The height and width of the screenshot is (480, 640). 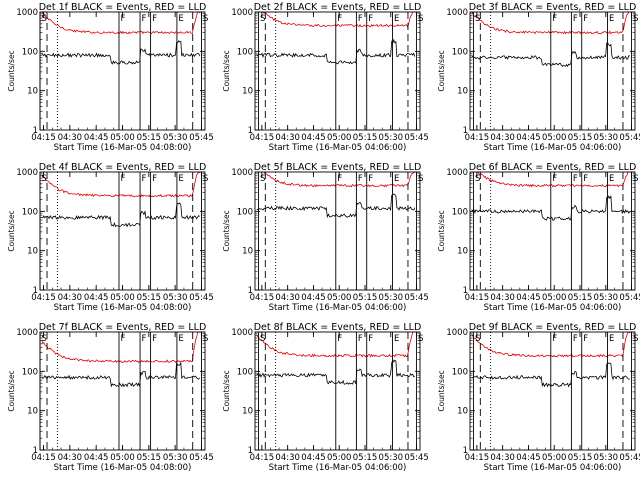 What do you see at coordinates (338, 7) in the screenshot?
I see `panel-title: Det 2f BLACK = Events, RED = LLD` at bounding box center [338, 7].